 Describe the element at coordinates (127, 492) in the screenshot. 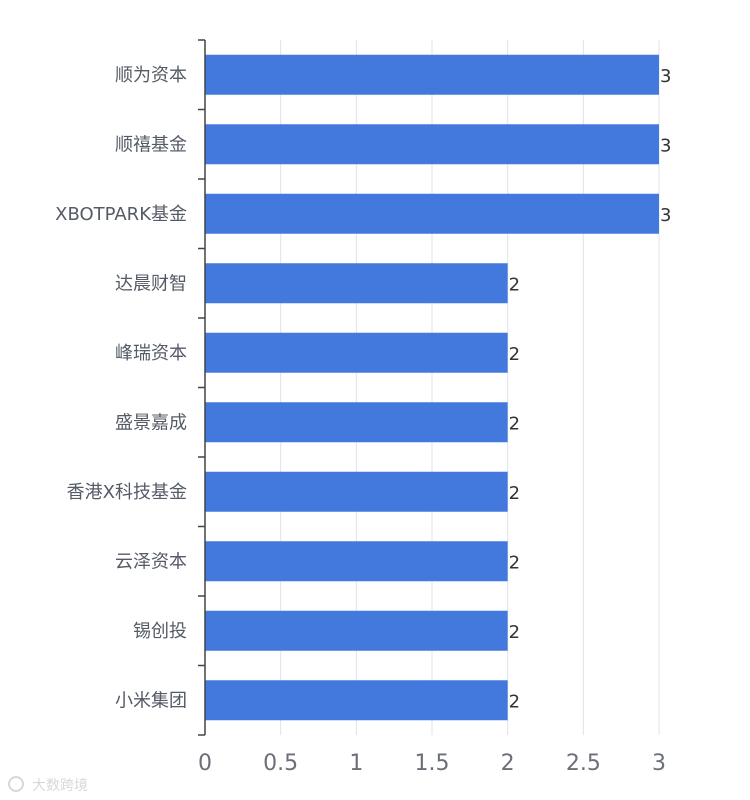

I see `category-label: 香港X科技基金` at that location.